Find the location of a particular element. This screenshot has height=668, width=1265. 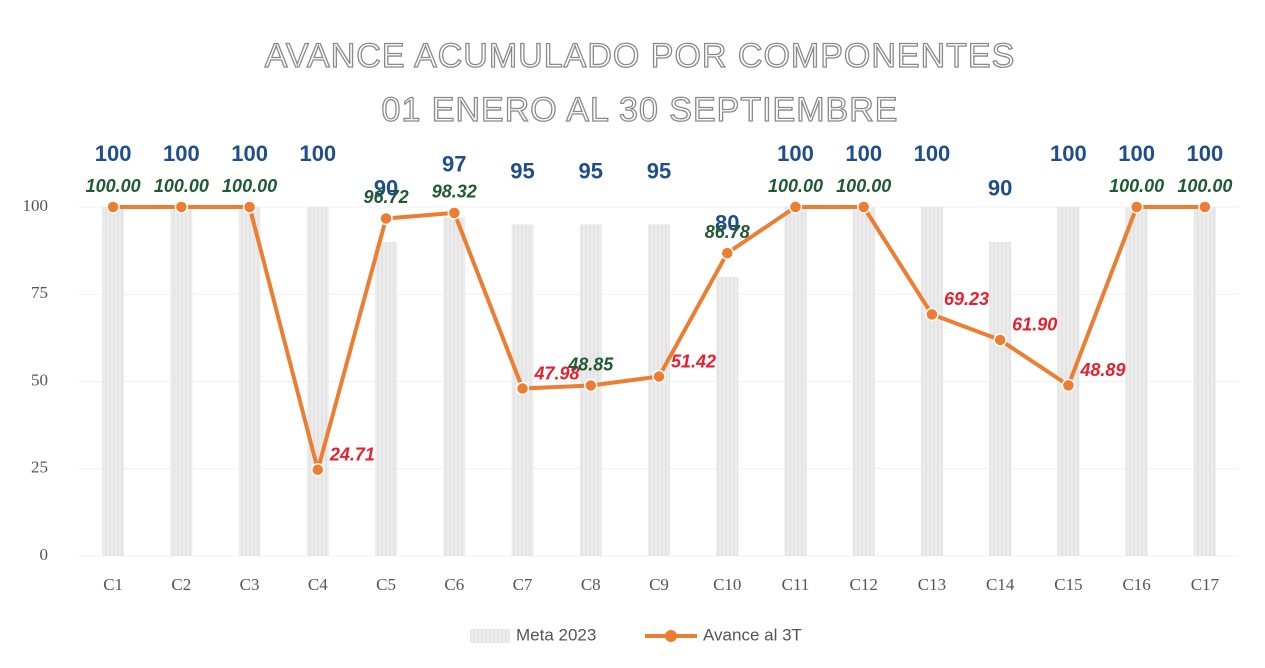

x-tick-label: C5 is located at coordinates (386, 584).